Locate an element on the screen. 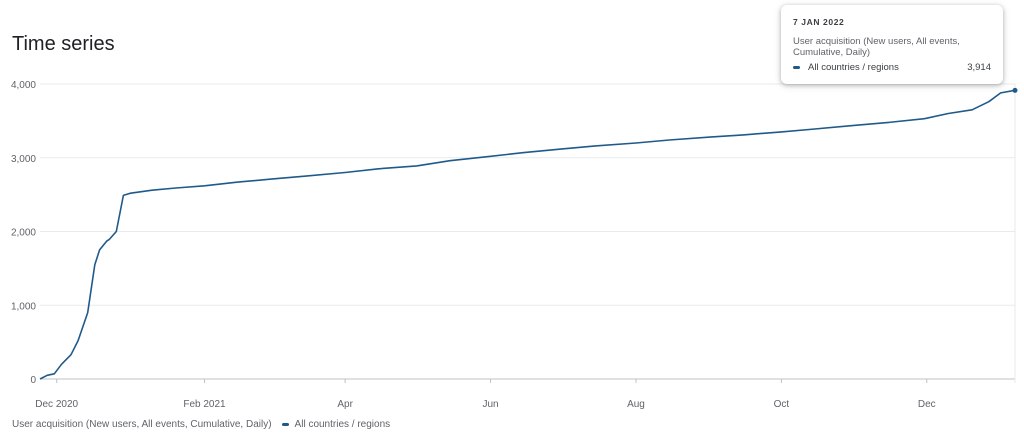 Image resolution: width=1024 pixels, height=443 pixels. tooltip-series-name: All countries / regions is located at coordinates (853, 67).